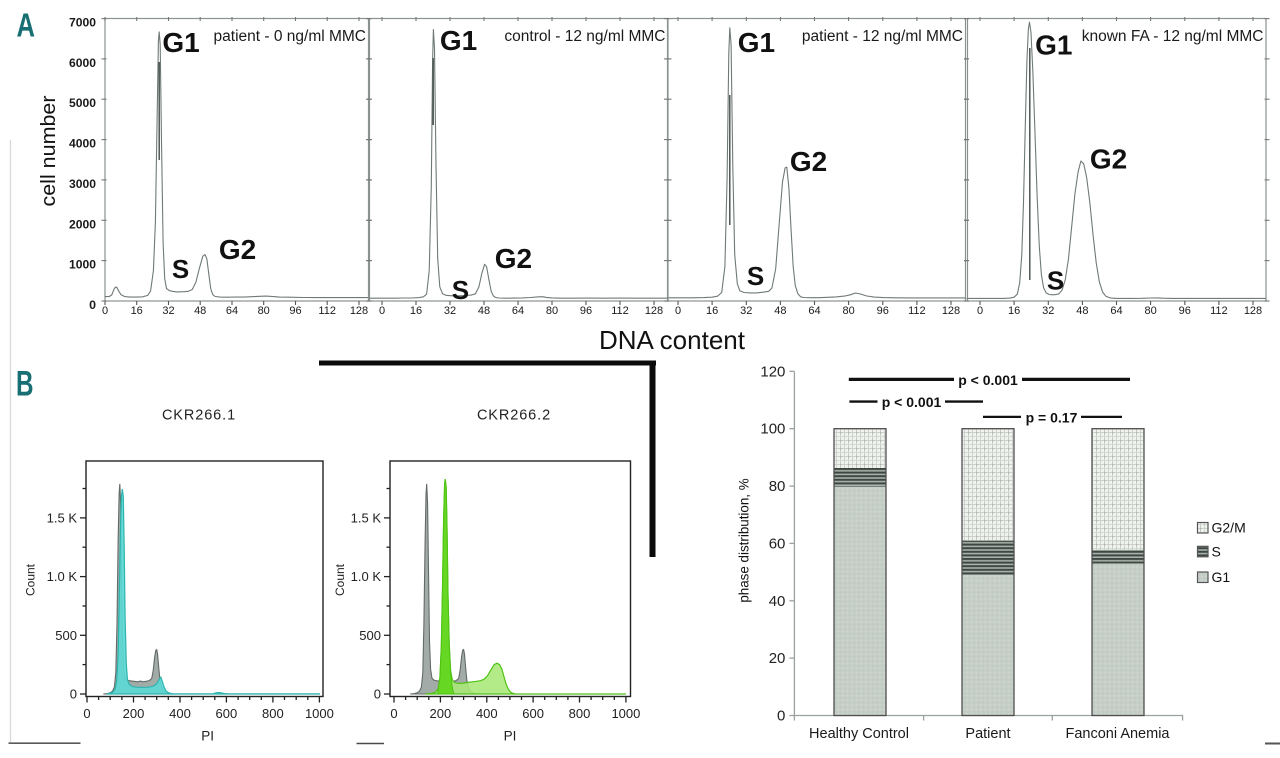  I want to click on svg-text: control - 12 ng/ml MMC, so click(584, 36).